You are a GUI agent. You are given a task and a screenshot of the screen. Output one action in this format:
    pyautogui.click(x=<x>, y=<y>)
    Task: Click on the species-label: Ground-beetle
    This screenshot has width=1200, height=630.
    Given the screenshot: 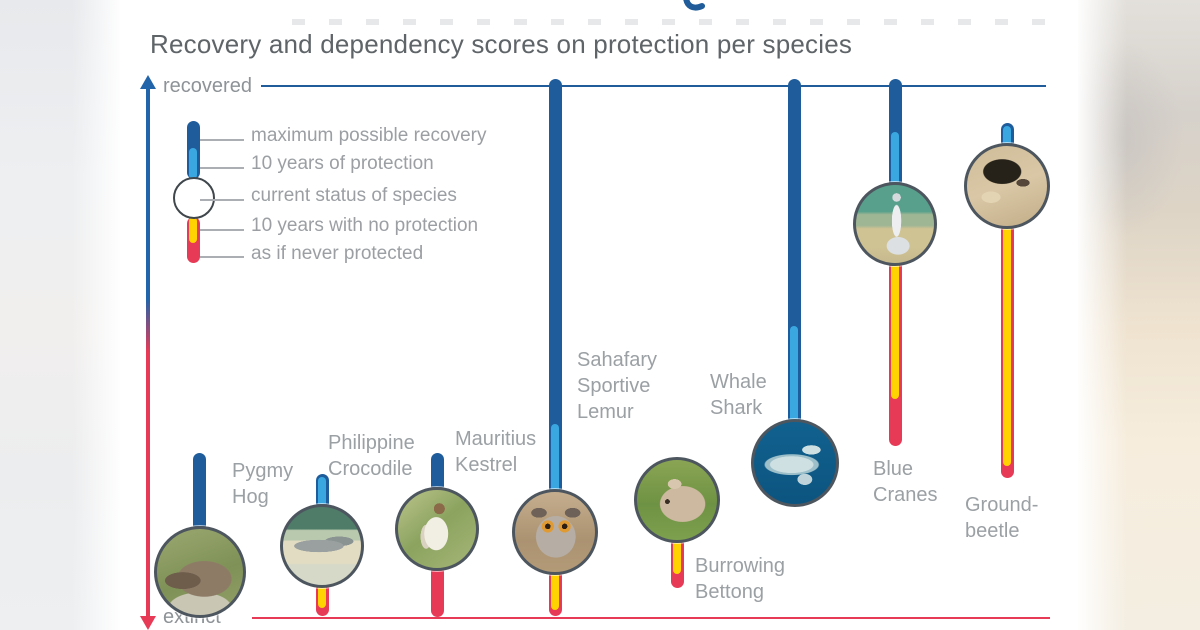 What is the action you would take?
    pyautogui.click(x=1001, y=518)
    